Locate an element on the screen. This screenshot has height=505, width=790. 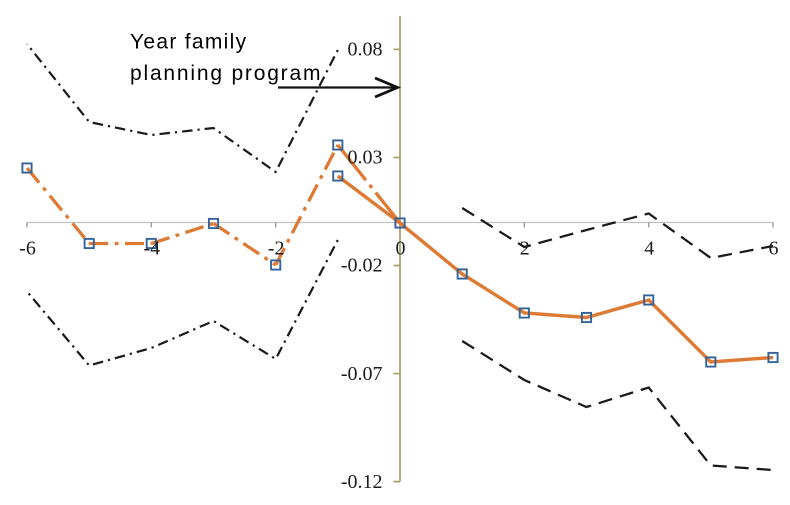
svg-text: 0.08 is located at coordinates (365, 50).